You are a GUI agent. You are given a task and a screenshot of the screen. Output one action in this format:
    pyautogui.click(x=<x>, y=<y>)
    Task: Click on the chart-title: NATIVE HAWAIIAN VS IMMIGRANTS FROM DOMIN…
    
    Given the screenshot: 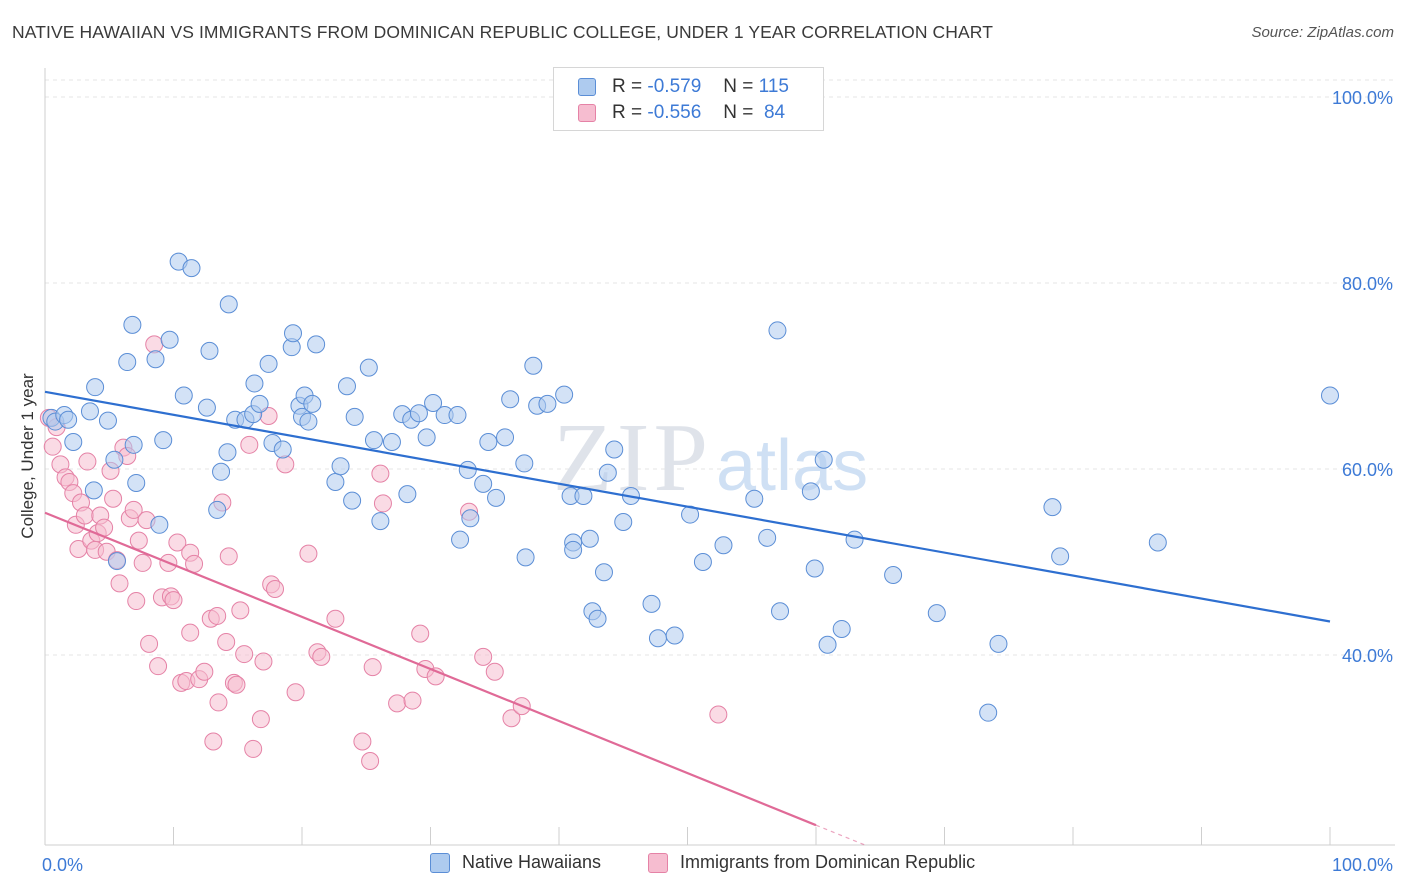 What is the action you would take?
    pyautogui.click(x=503, y=32)
    